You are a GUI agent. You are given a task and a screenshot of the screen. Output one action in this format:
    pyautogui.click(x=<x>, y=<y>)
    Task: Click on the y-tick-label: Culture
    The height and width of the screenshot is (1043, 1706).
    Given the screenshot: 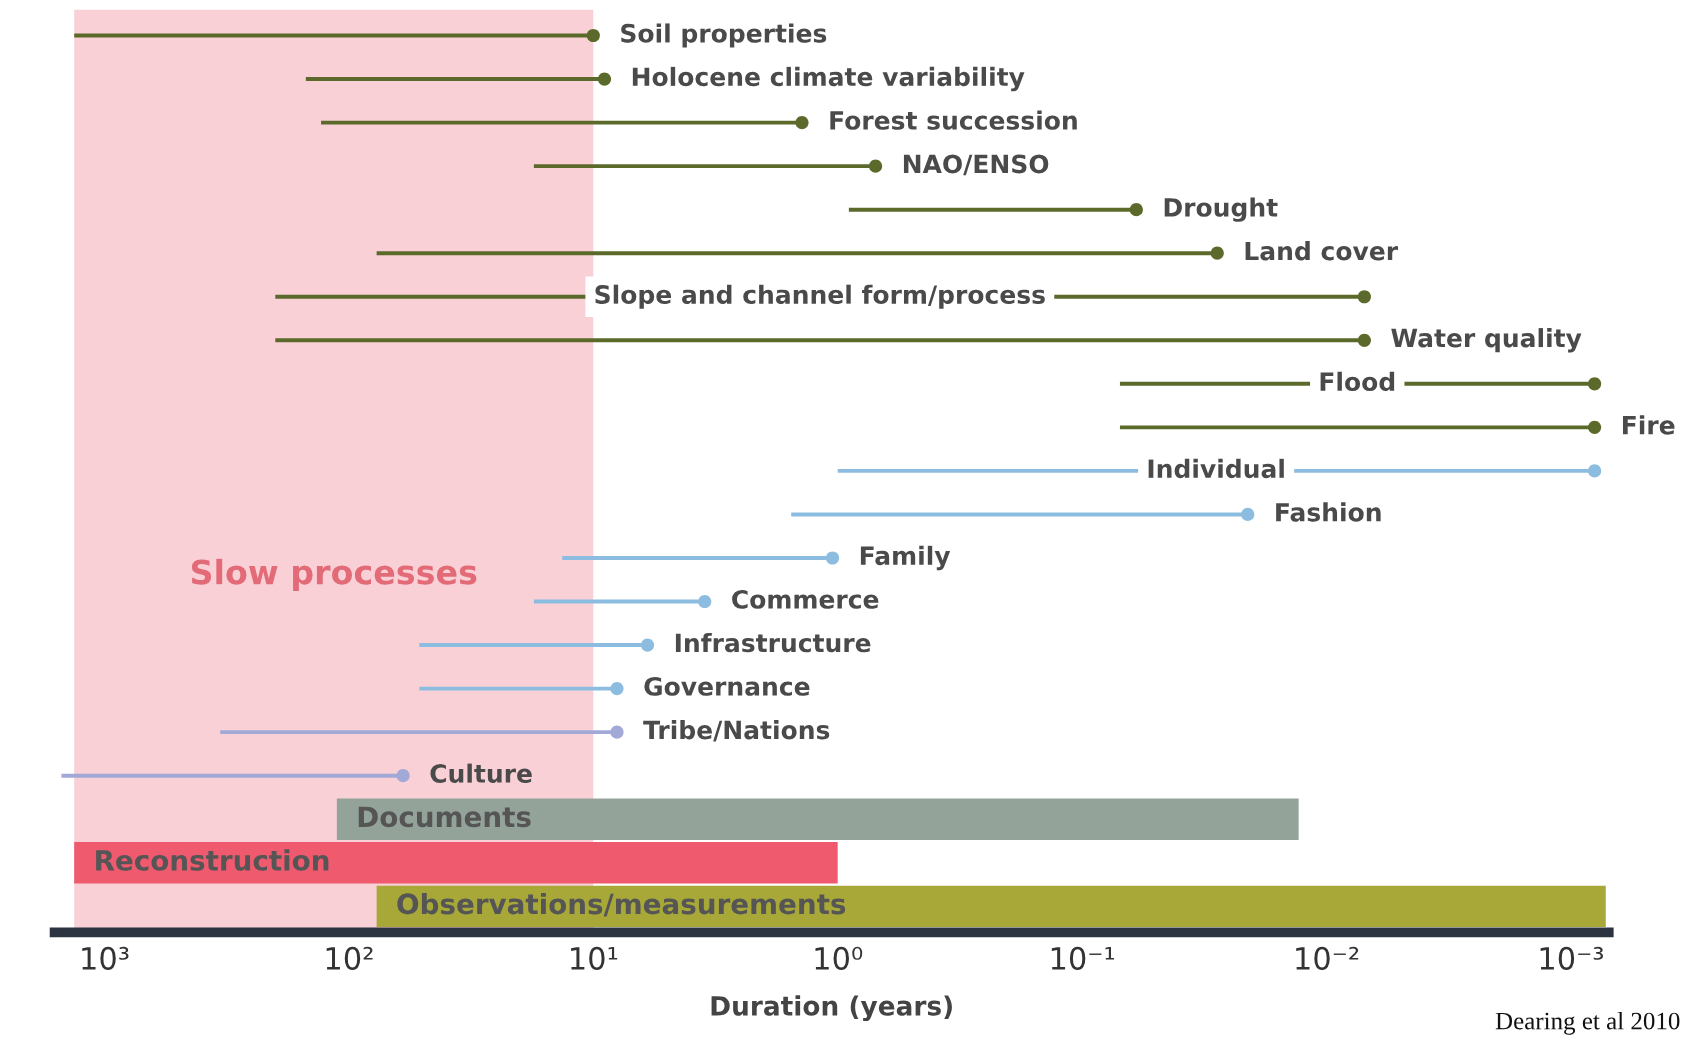 What is the action you would take?
    pyautogui.click(x=481, y=773)
    